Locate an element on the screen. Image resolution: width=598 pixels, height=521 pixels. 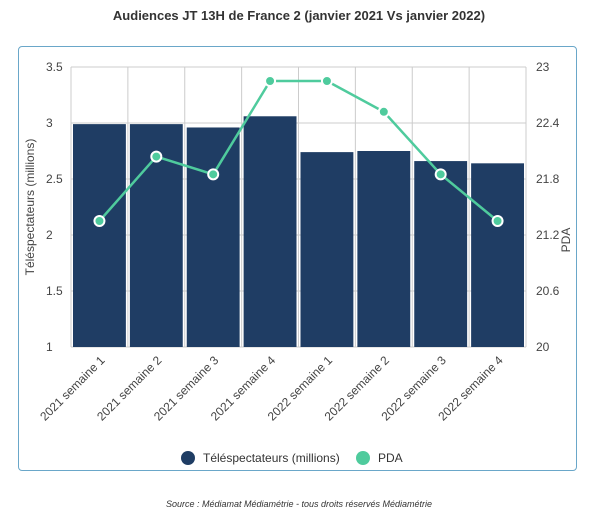
legend-label: PDA is located at coordinates (390, 458).